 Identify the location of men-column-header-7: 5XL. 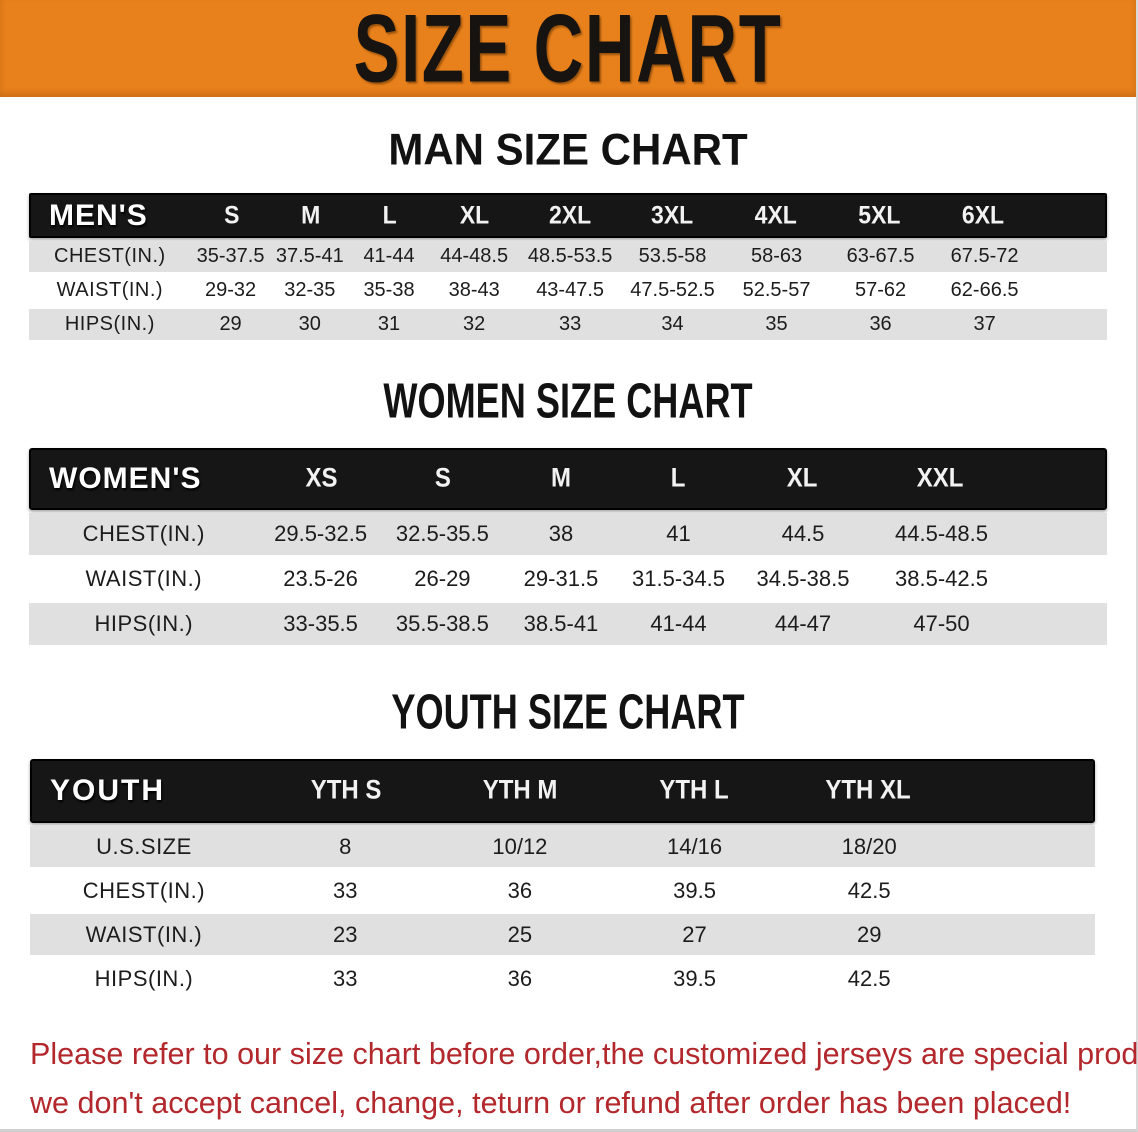
(879, 215).